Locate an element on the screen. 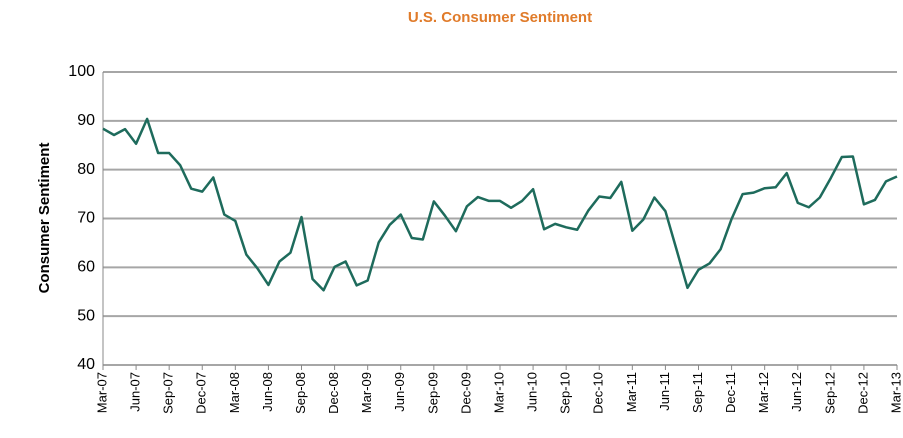 The width and height of the screenshot is (903, 438). x-tick-label: Mar-08 is located at coordinates (234, 392).